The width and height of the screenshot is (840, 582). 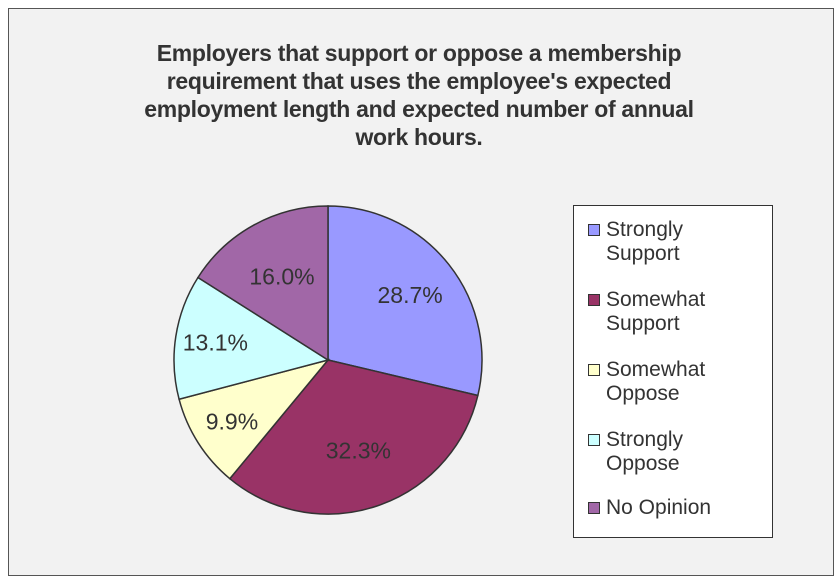 What do you see at coordinates (410, 295) in the screenshot?
I see `slice-label-strongly-support: 28.7%` at bounding box center [410, 295].